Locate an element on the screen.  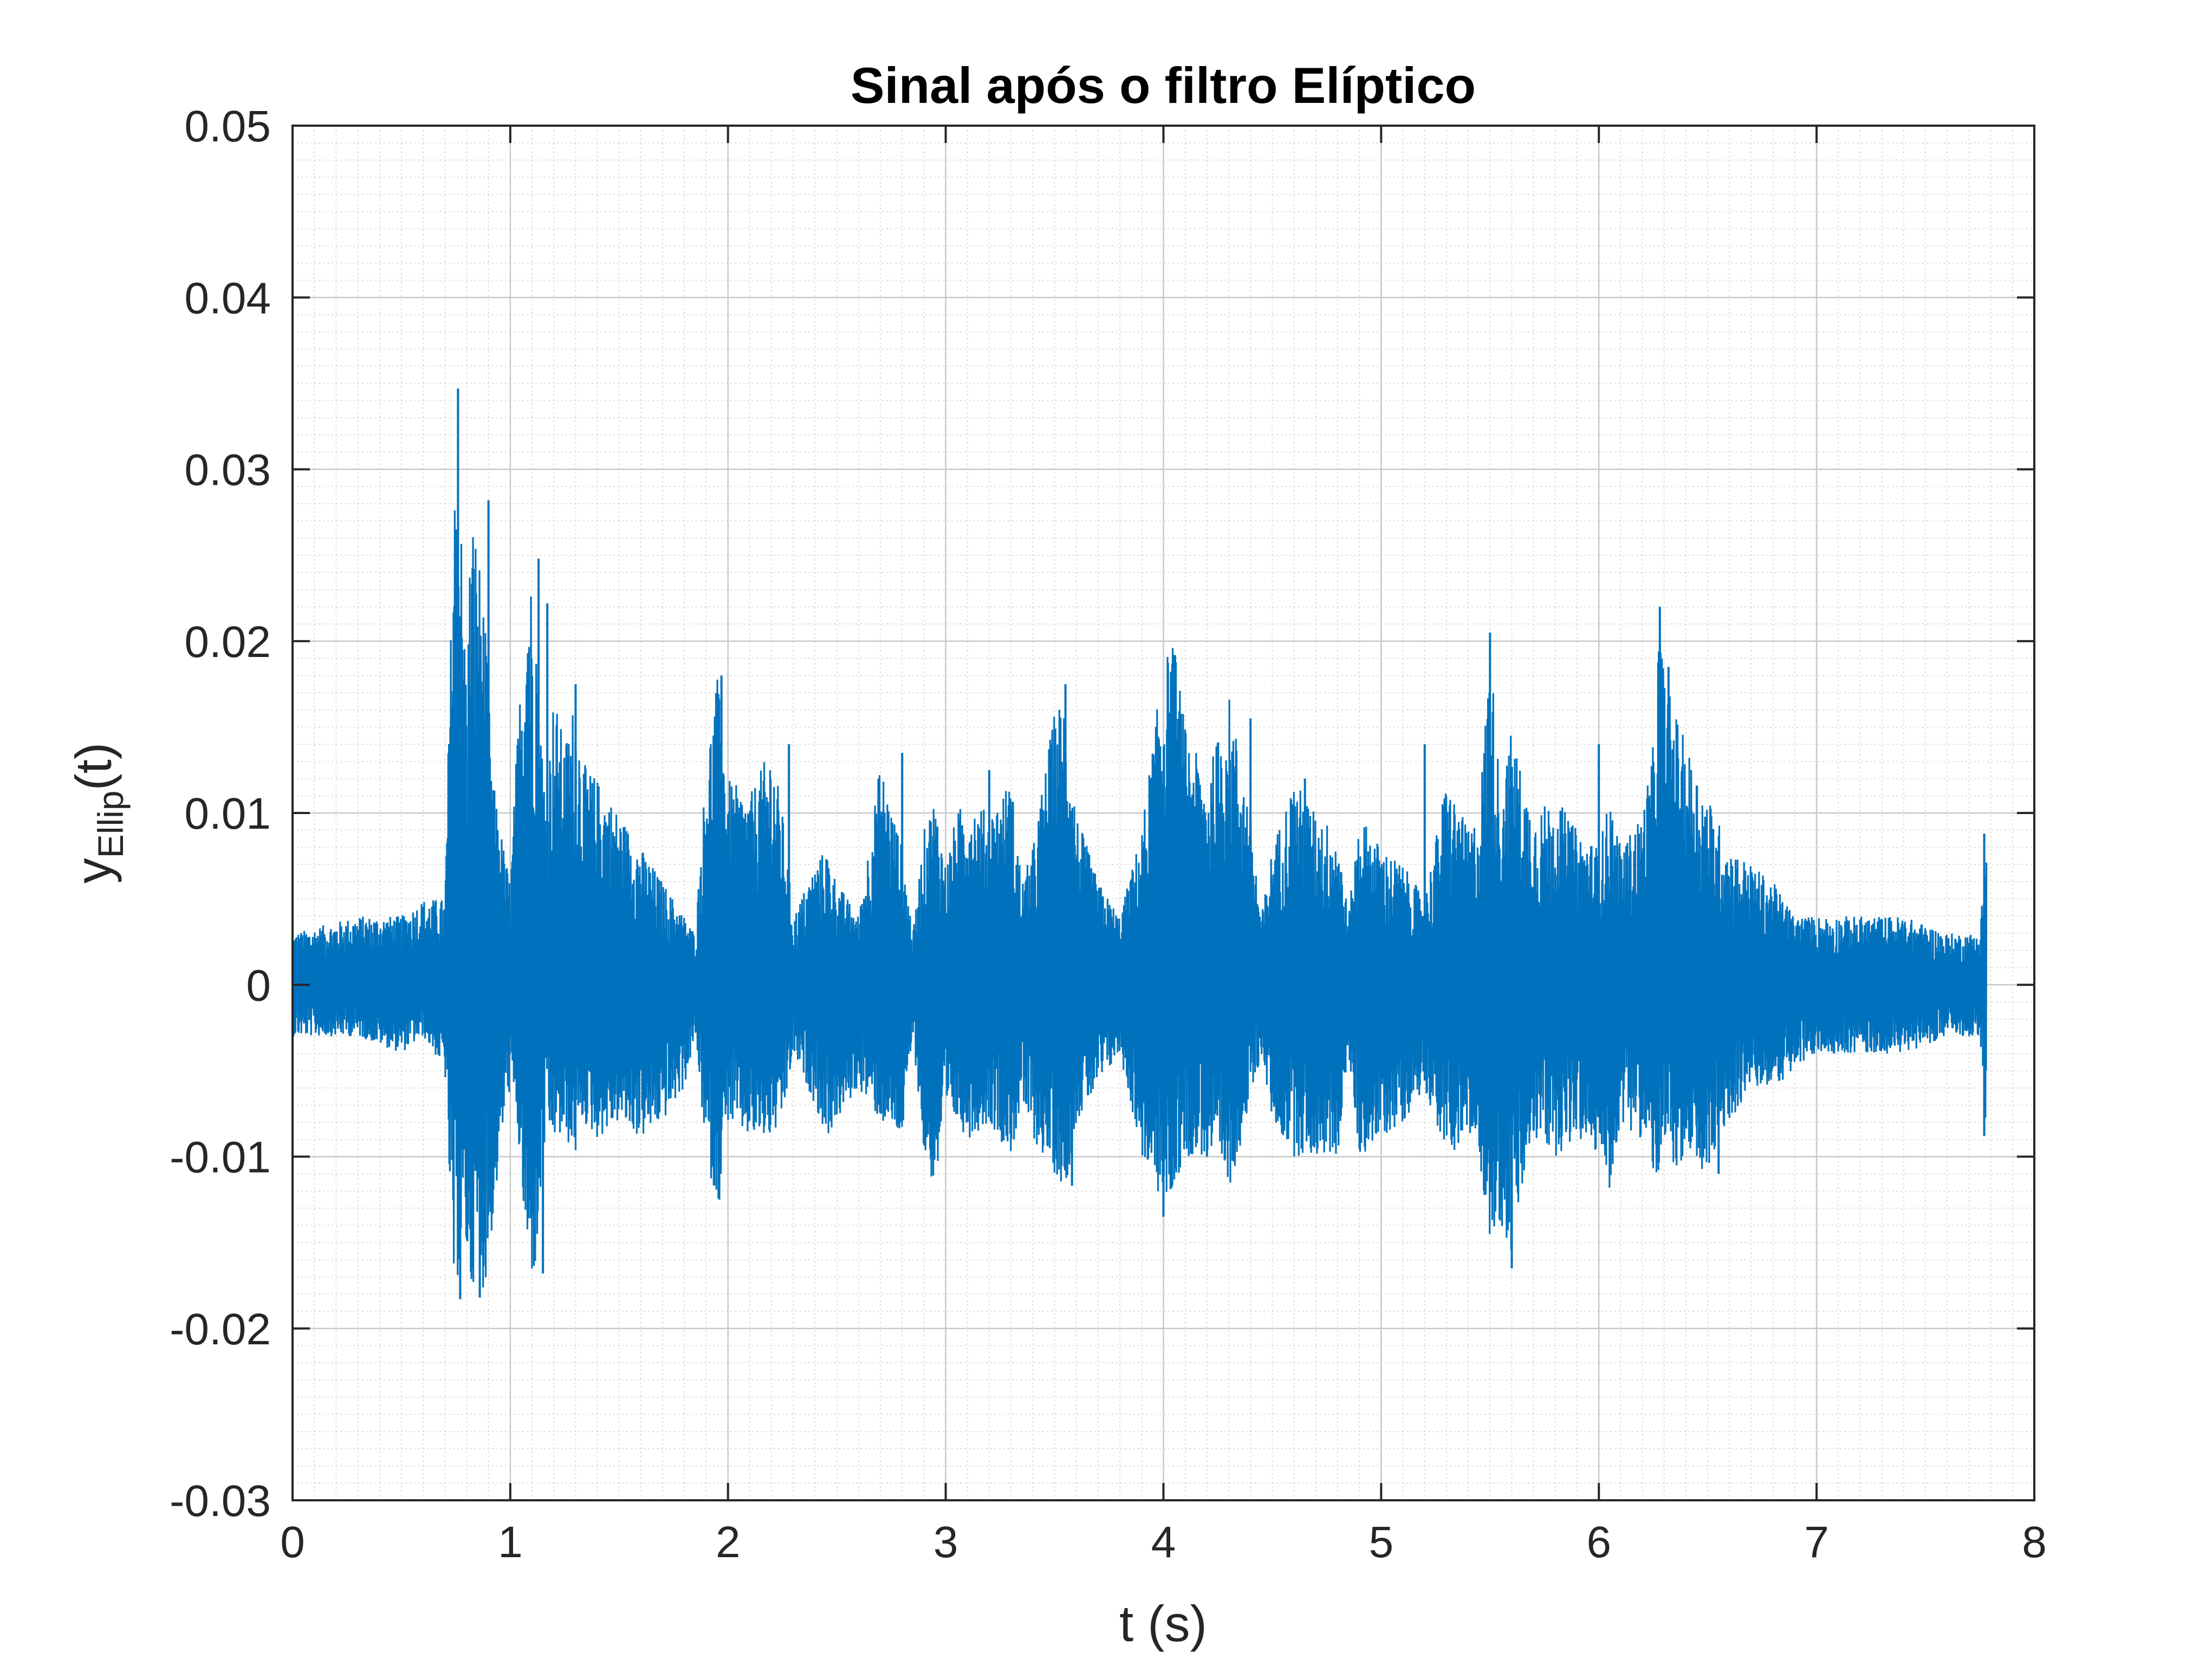
y-tick-label: 0 is located at coordinates (258, 985).